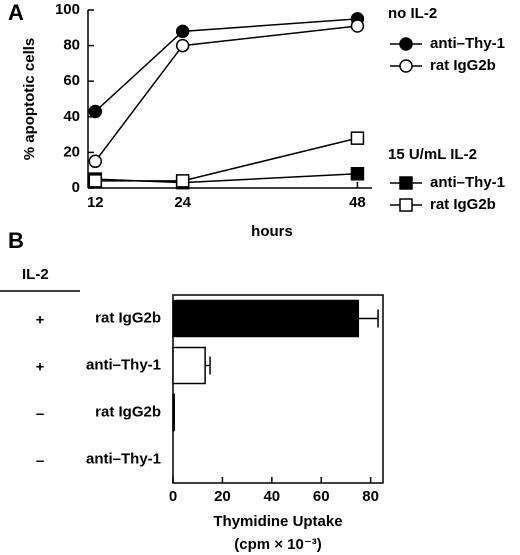  Describe the element at coordinates (16, 12) in the screenshot. I see `panel-label: A` at that location.